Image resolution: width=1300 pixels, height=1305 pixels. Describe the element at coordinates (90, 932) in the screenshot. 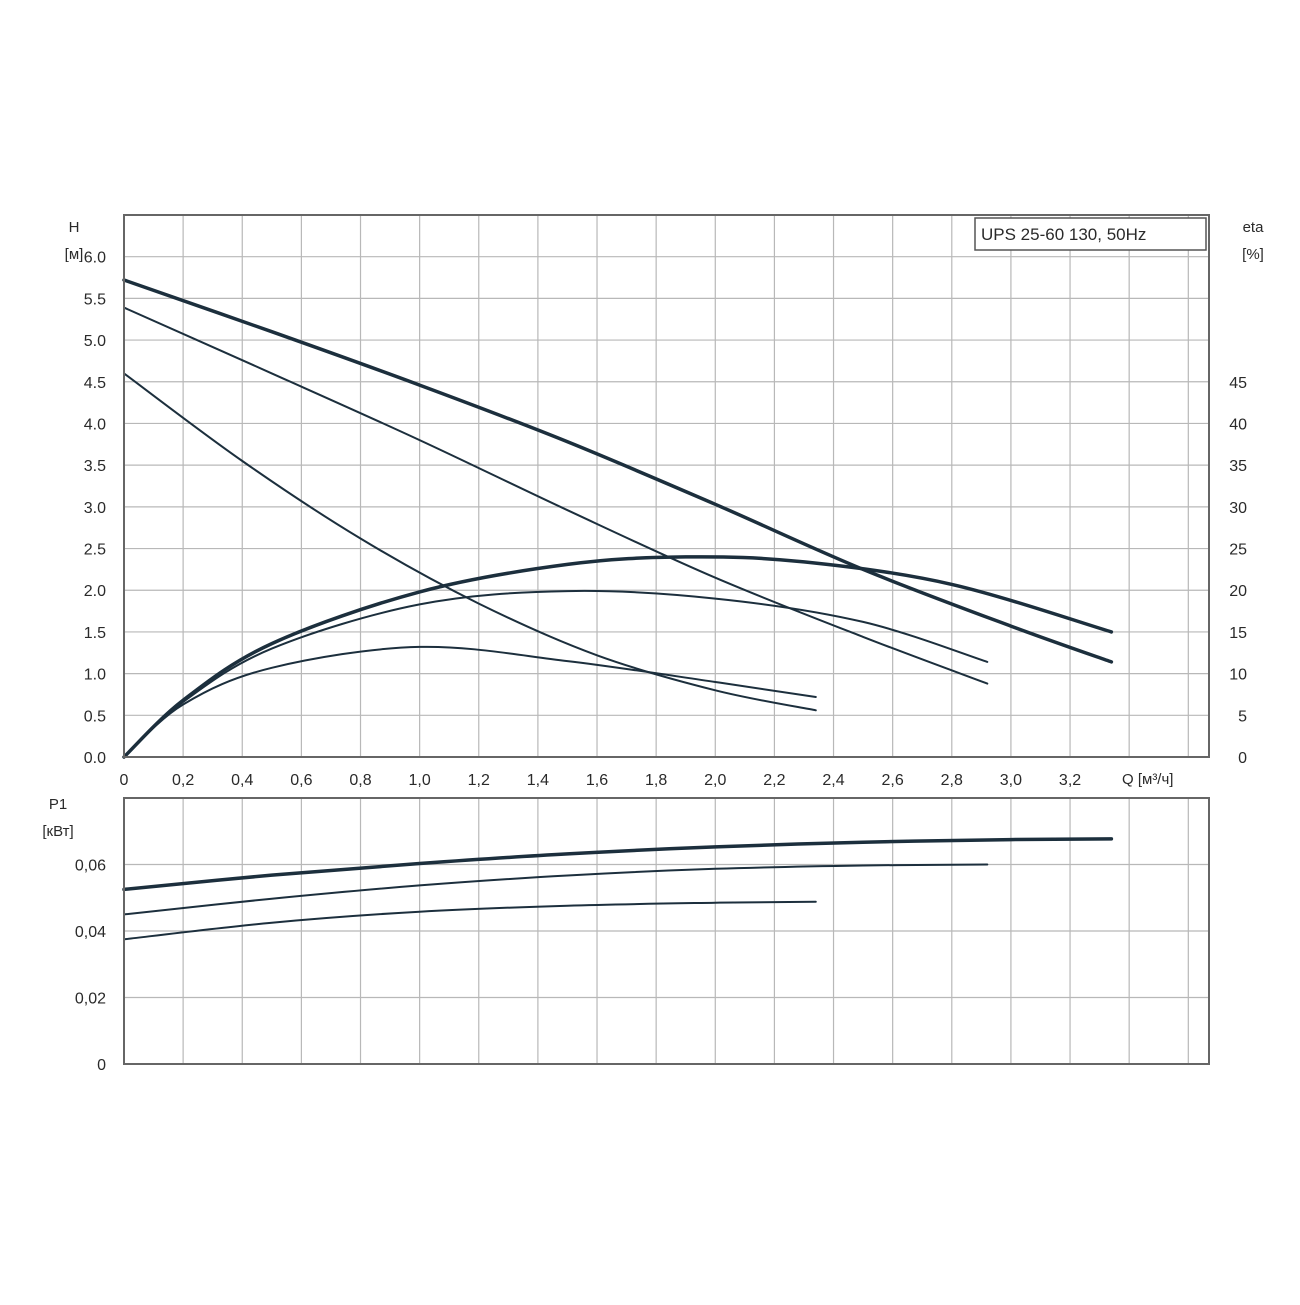

I see `p1-tick-label: 0,04` at that location.